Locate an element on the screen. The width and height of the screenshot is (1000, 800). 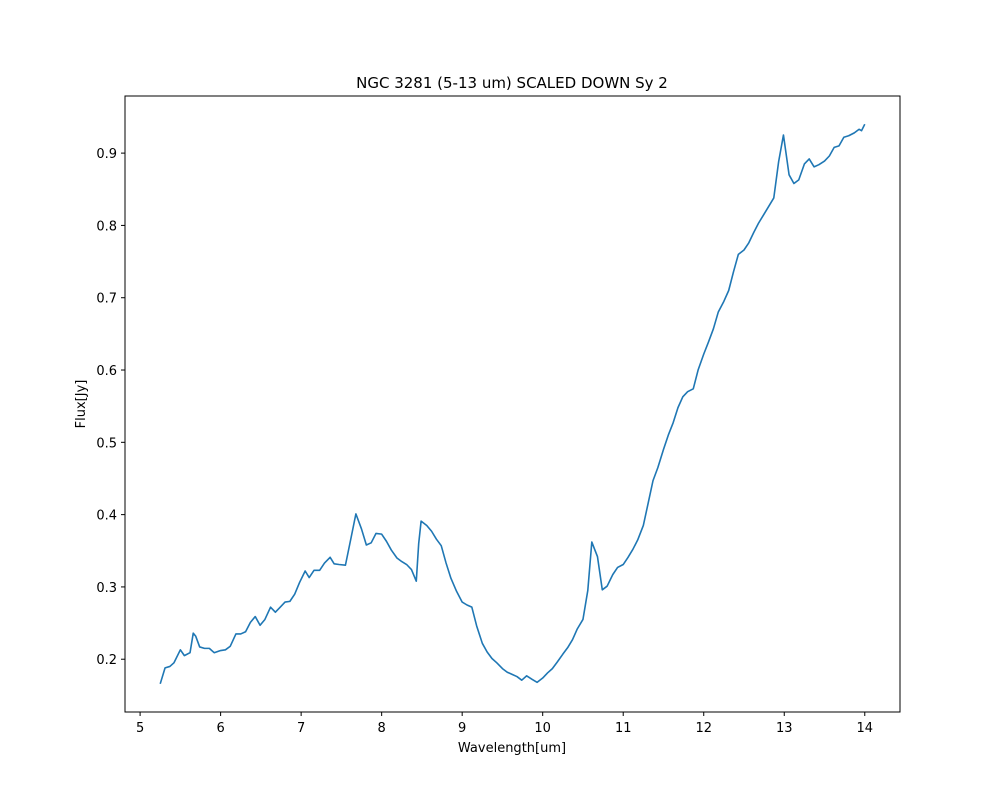
x-tick-label: 12 is located at coordinates (703, 728).